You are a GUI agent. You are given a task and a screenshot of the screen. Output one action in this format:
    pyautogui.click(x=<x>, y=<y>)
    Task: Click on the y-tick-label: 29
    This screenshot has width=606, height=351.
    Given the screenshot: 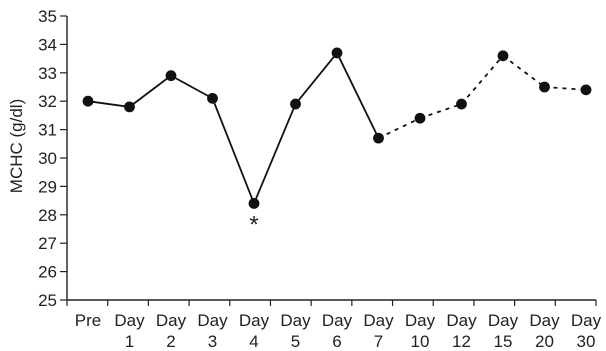 What is the action you would take?
    pyautogui.click(x=47, y=186)
    